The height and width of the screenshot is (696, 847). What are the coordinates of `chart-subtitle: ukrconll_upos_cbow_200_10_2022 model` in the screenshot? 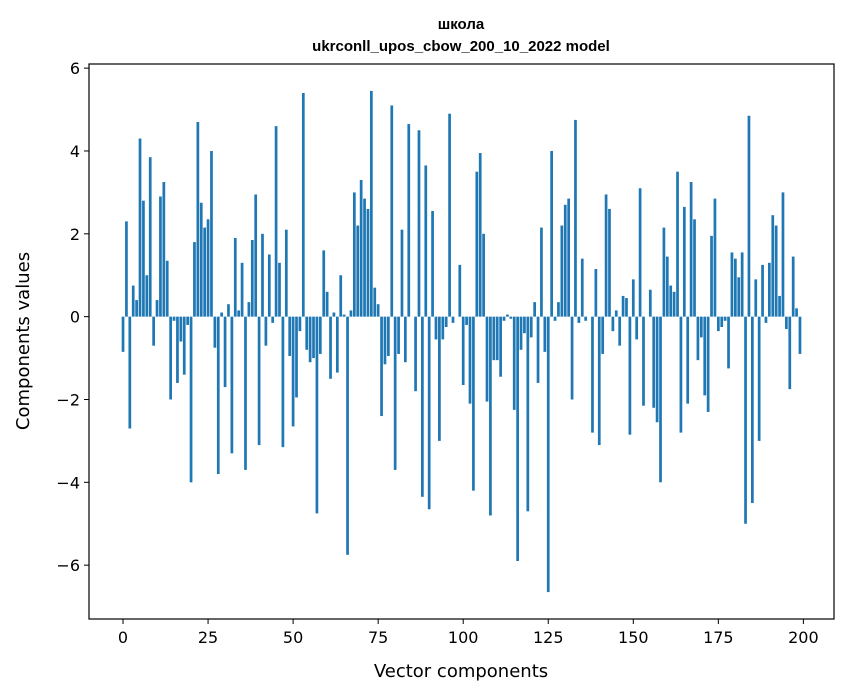 It's located at (461, 46).